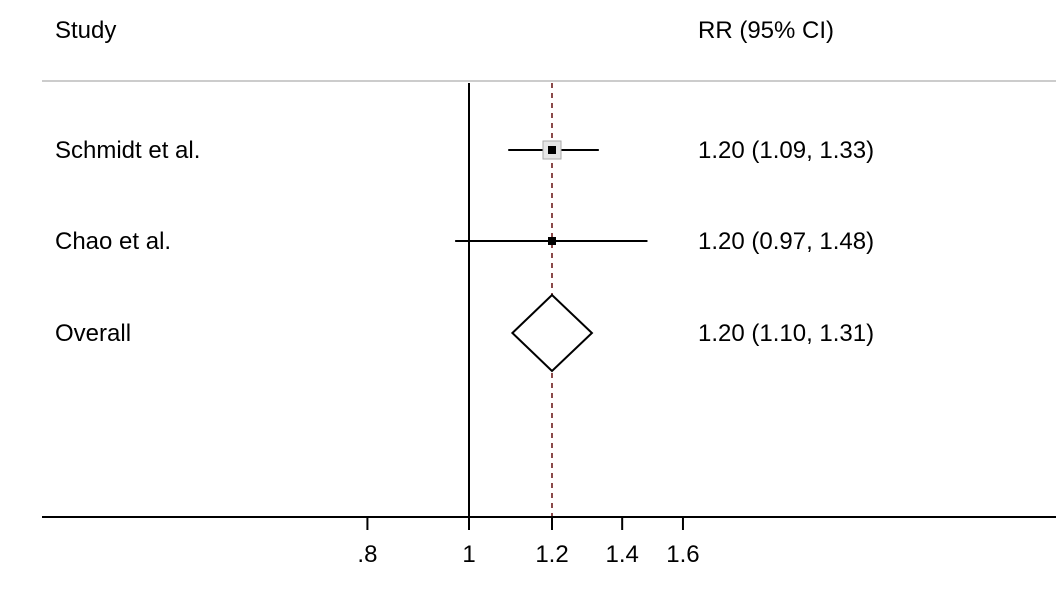 The width and height of the screenshot is (1056, 598). What do you see at coordinates (551, 554) in the screenshot?
I see `x-tick-label: 1.2` at bounding box center [551, 554].